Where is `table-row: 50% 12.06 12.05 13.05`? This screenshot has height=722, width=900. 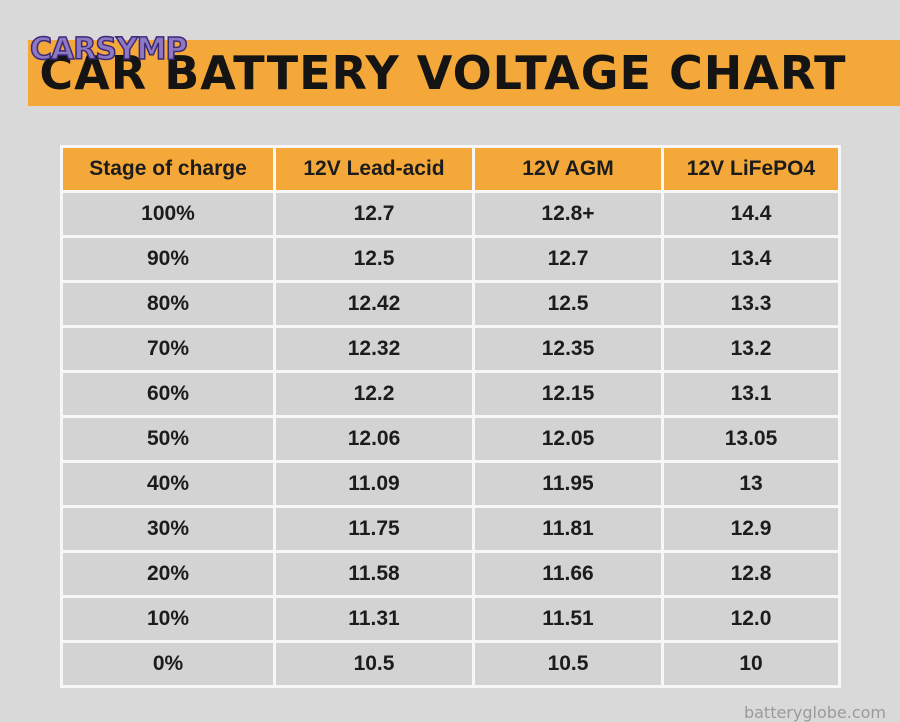 table-row: 50% 12.06 12.05 13.05 is located at coordinates (450, 439).